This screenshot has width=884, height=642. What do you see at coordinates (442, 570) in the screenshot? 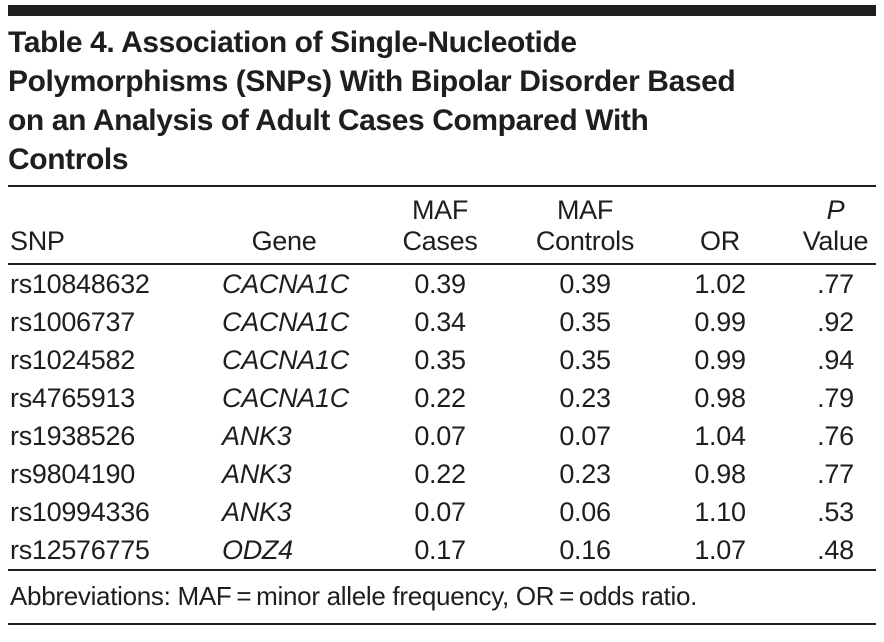
I see `table-bottom-rule` at bounding box center [442, 570].